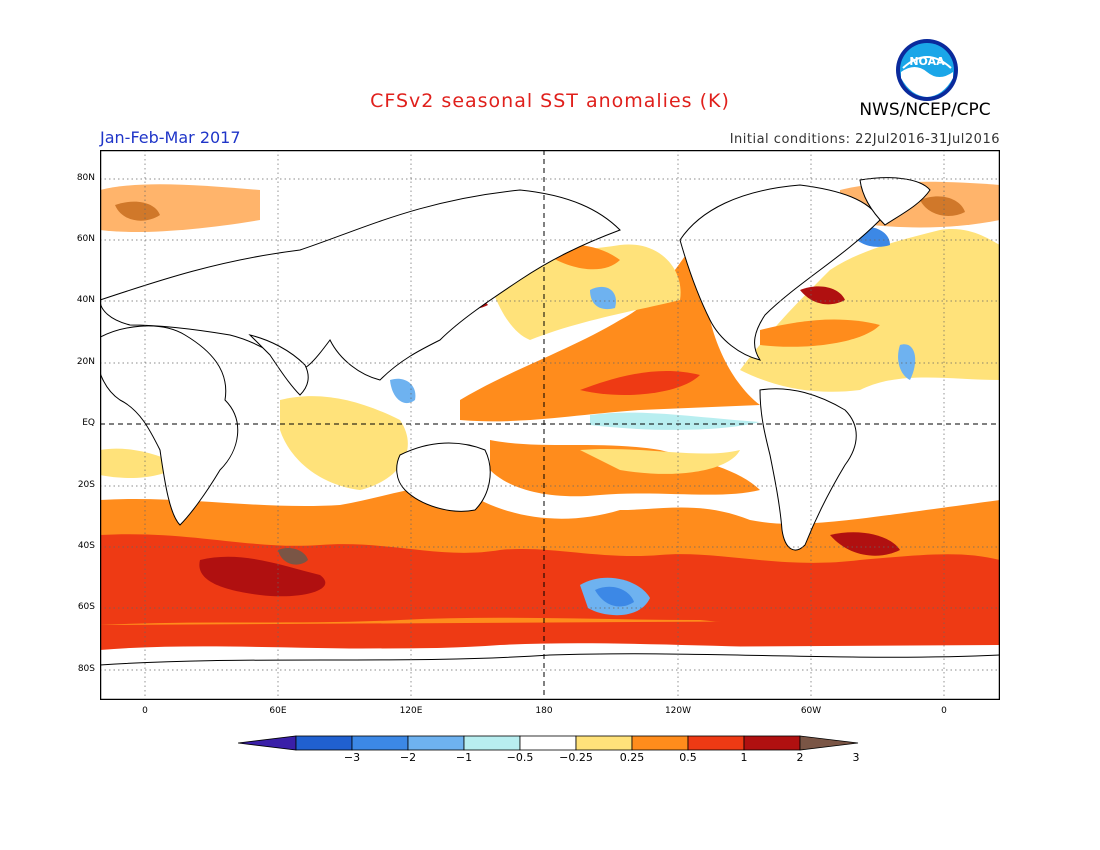 The height and width of the screenshot is (850, 1100). What do you see at coordinates (85, 178) in the screenshot?
I see `lat-label: 80N` at bounding box center [85, 178].